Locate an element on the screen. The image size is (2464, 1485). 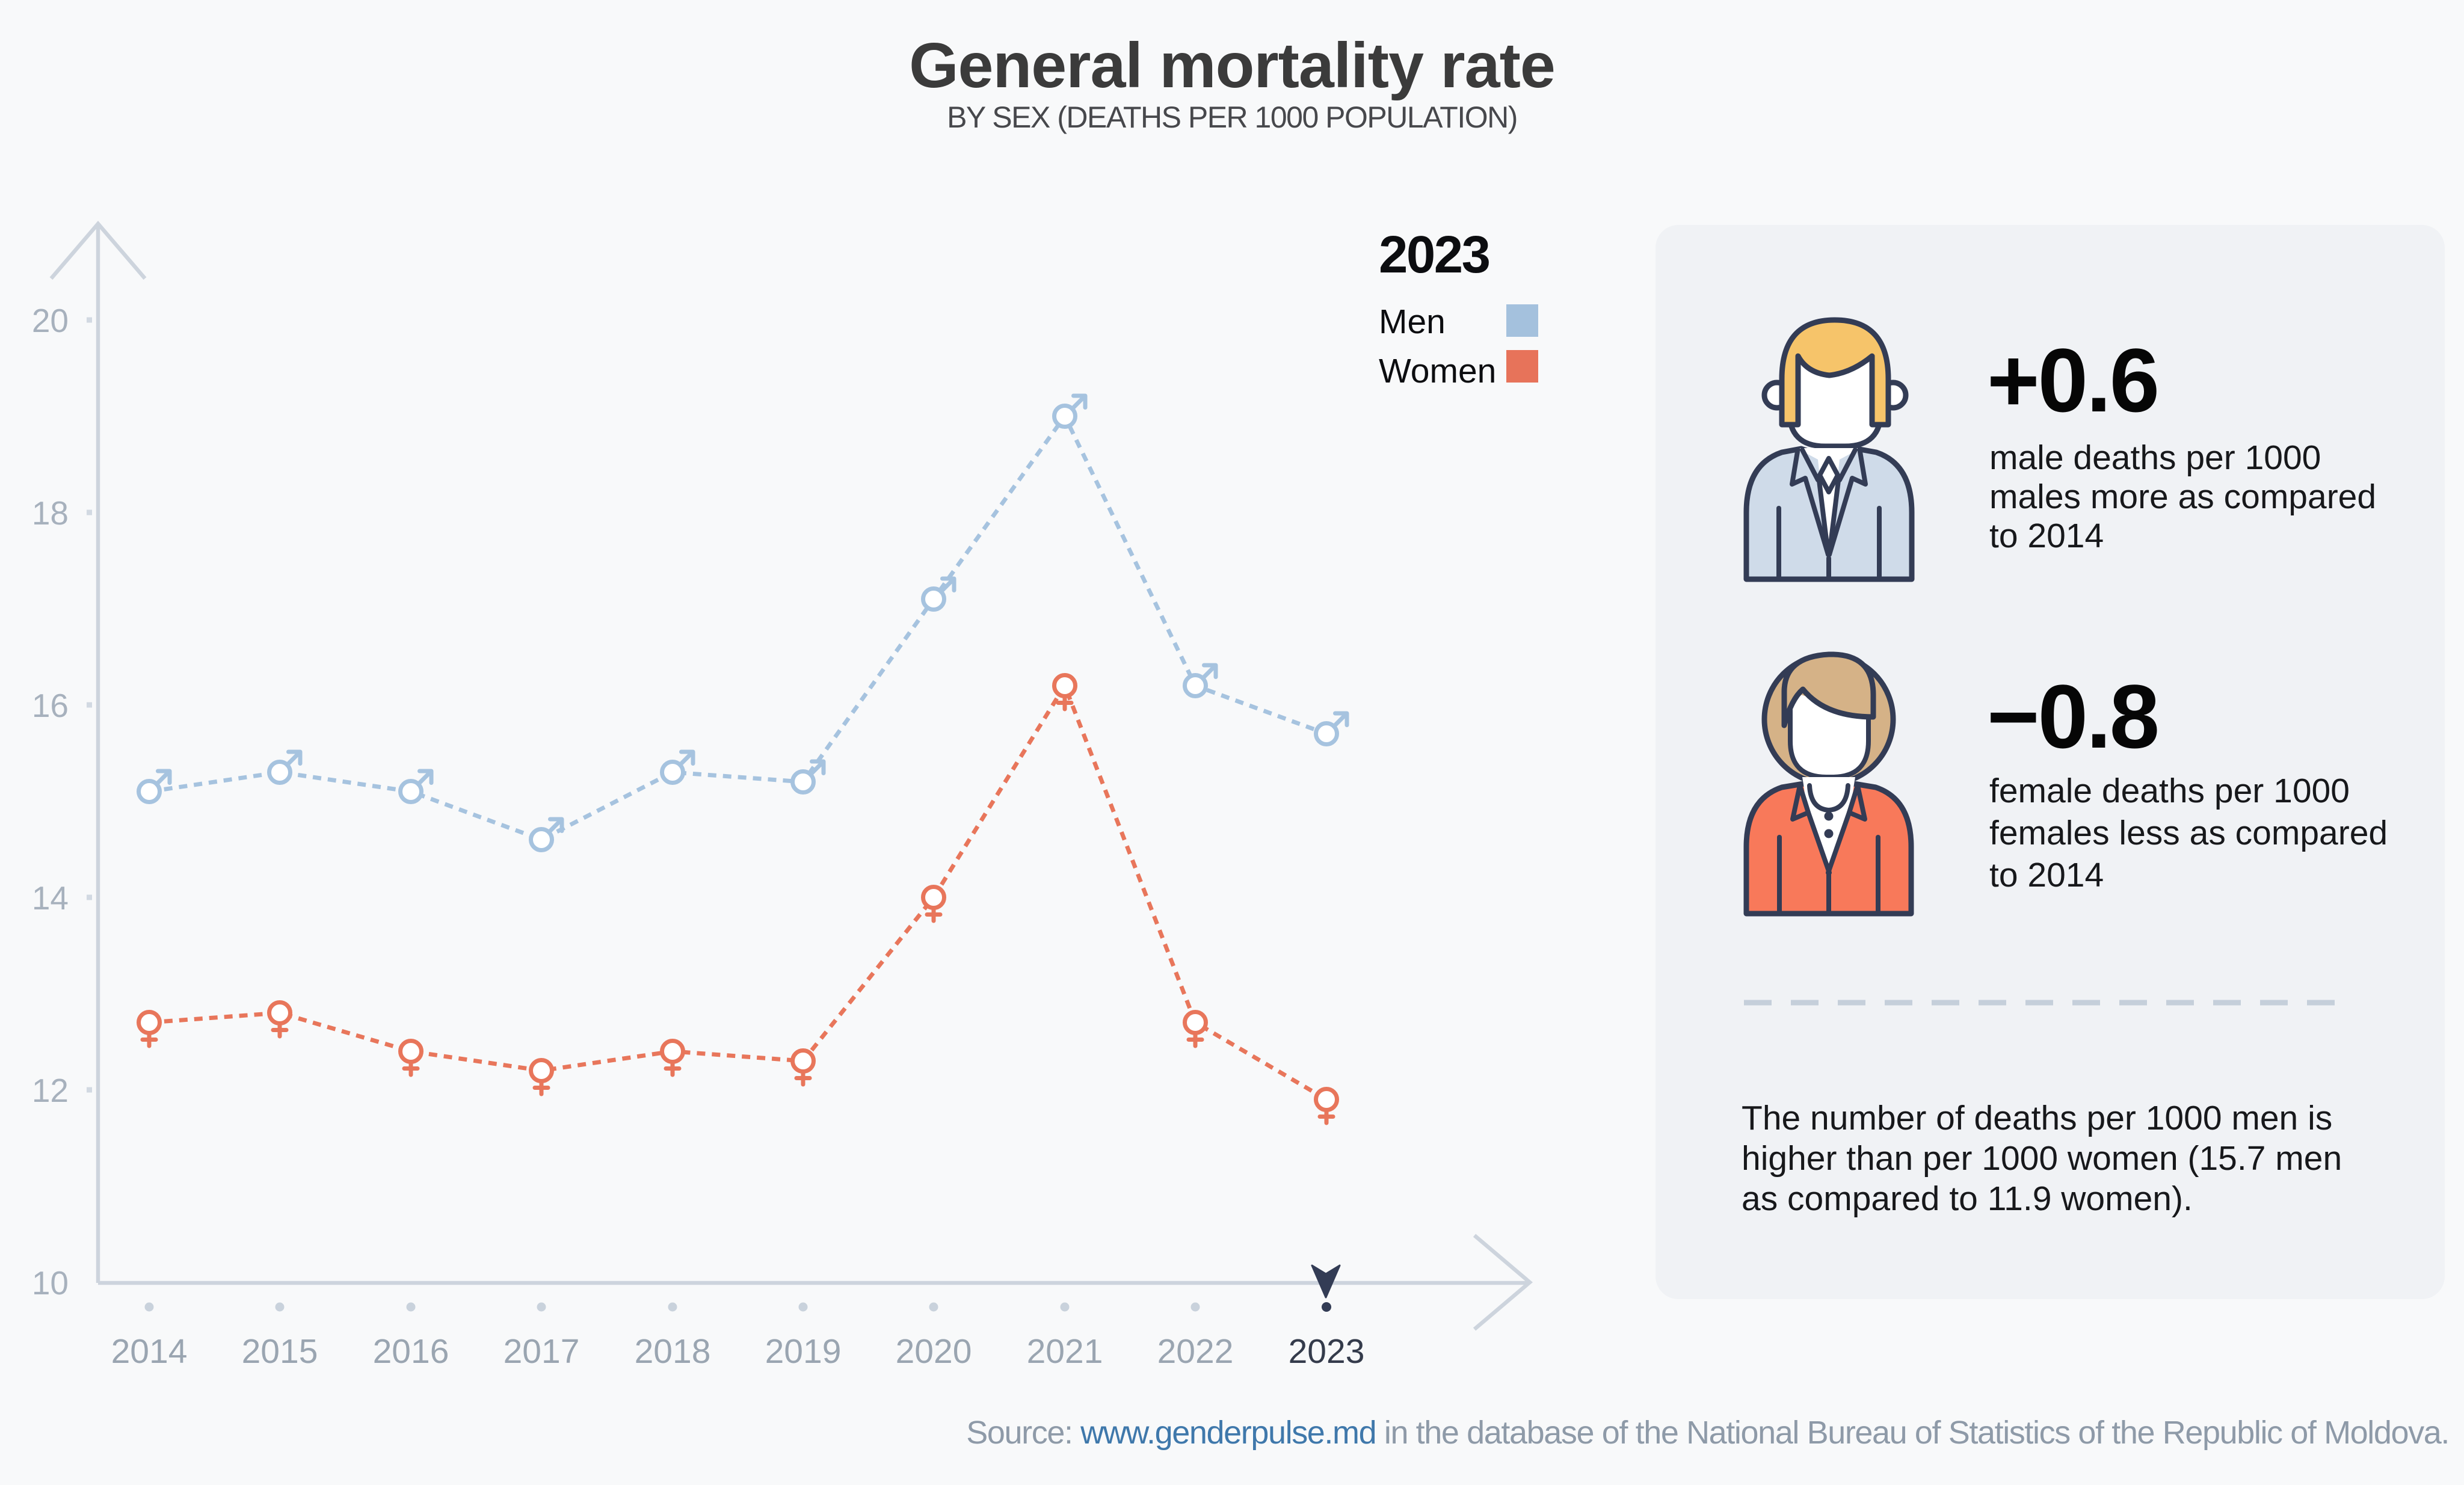
svg-text: 2023 is located at coordinates (1327, 1351).